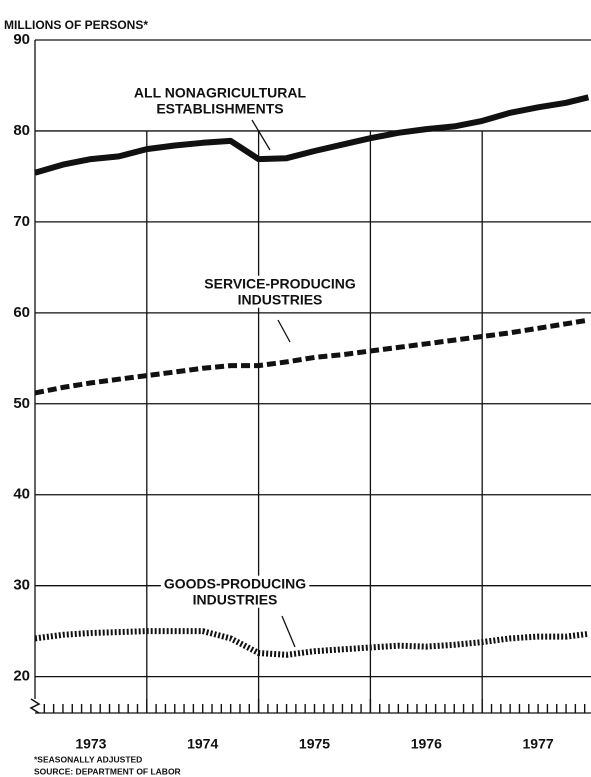  I want to click on x-tick-label: 1975, so click(314, 744).